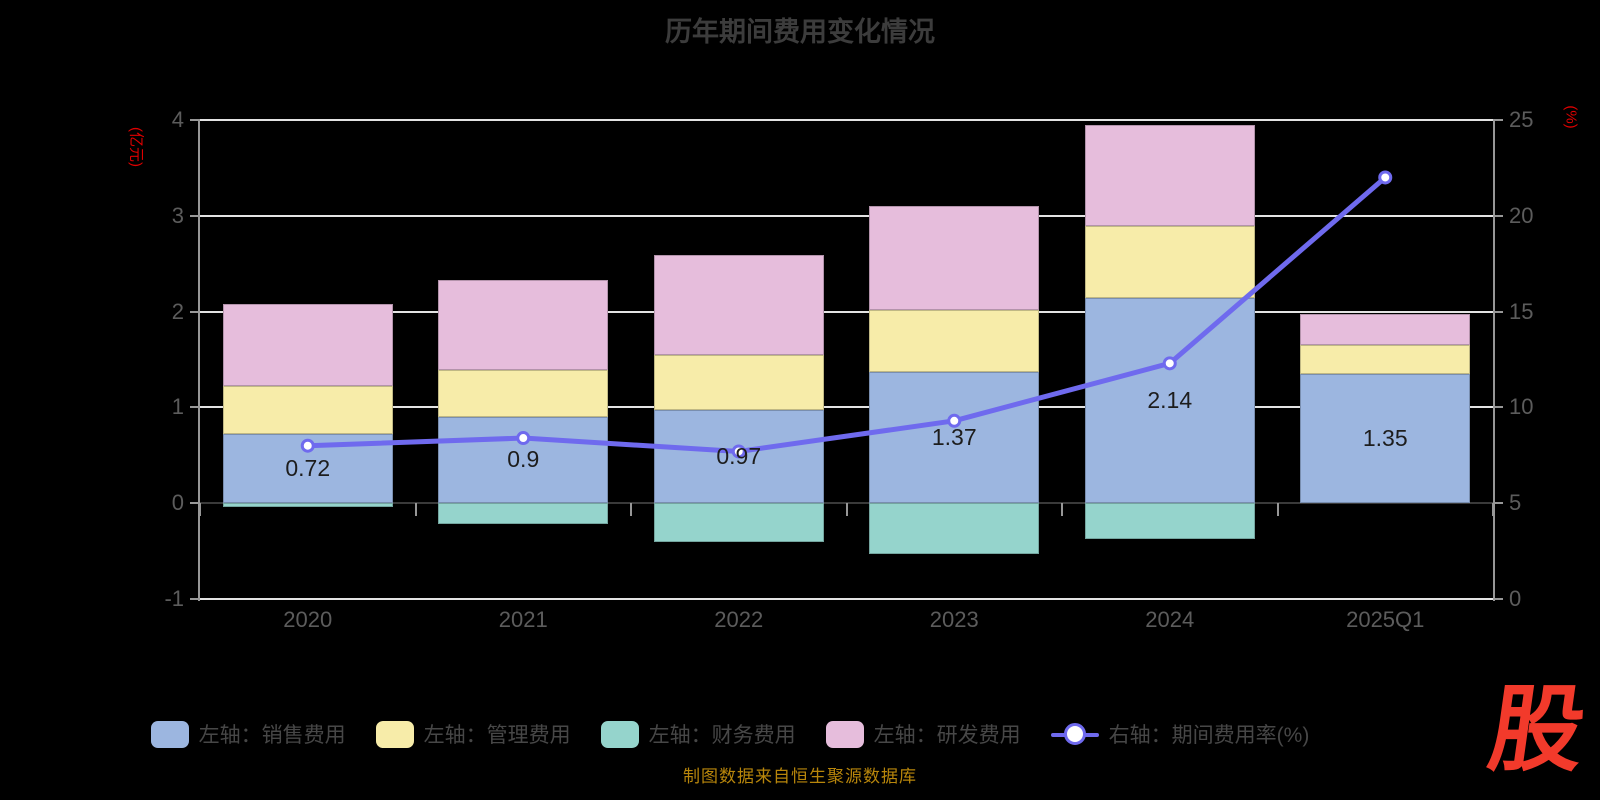 This screenshot has height=800, width=1600. Describe the element at coordinates (739, 619) in the screenshot. I see `x-axis-label: 2022` at that location.